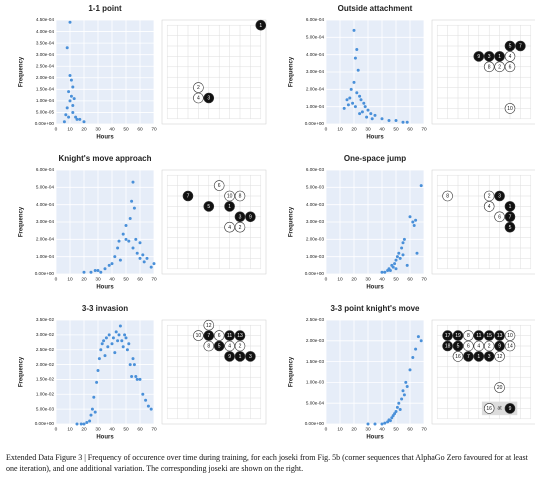 This screenshot has width=535, height=486. What do you see at coordinates (458, 357) in the screenshot?
I see `stone-label: 16` at bounding box center [458, 357].